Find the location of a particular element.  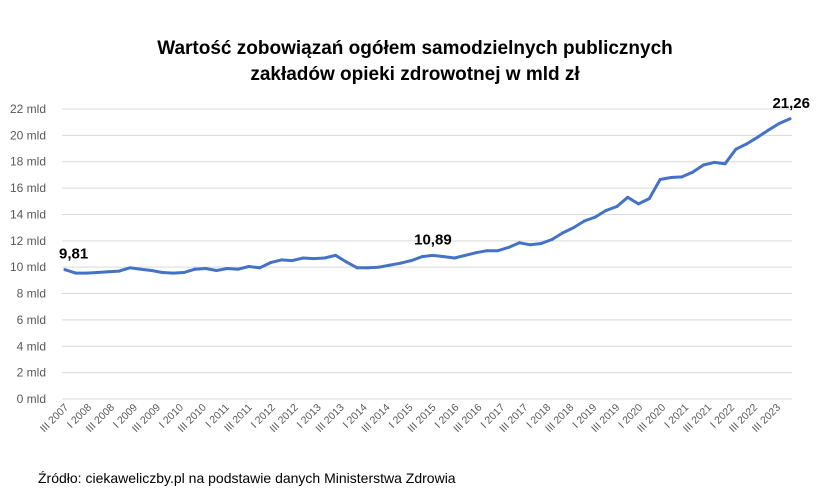

y-tick-label: 18 mld is located at coordinates (28, 162).